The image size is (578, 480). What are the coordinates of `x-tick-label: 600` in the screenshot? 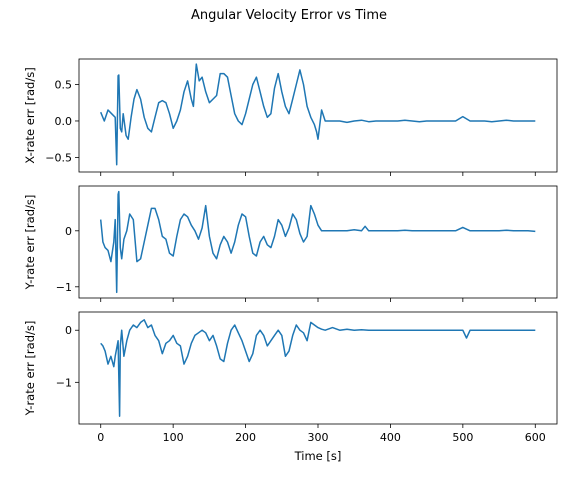 It's located at (535, 437).